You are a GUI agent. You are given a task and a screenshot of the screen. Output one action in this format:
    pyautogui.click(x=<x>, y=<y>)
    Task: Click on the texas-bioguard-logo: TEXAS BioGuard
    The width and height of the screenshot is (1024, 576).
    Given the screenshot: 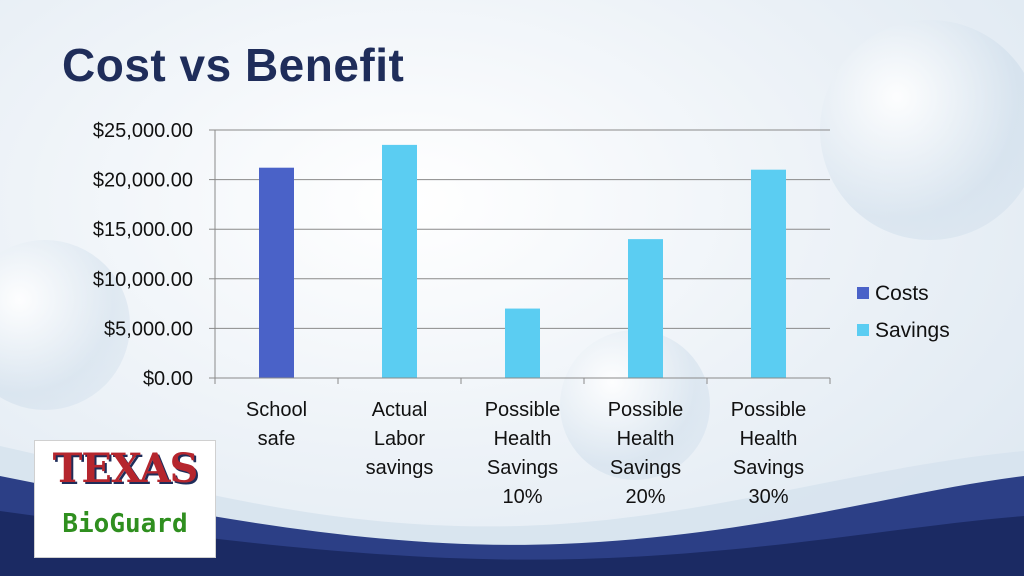 What is the action you would take?
    pyautogui.click(x=125, y=499)
    